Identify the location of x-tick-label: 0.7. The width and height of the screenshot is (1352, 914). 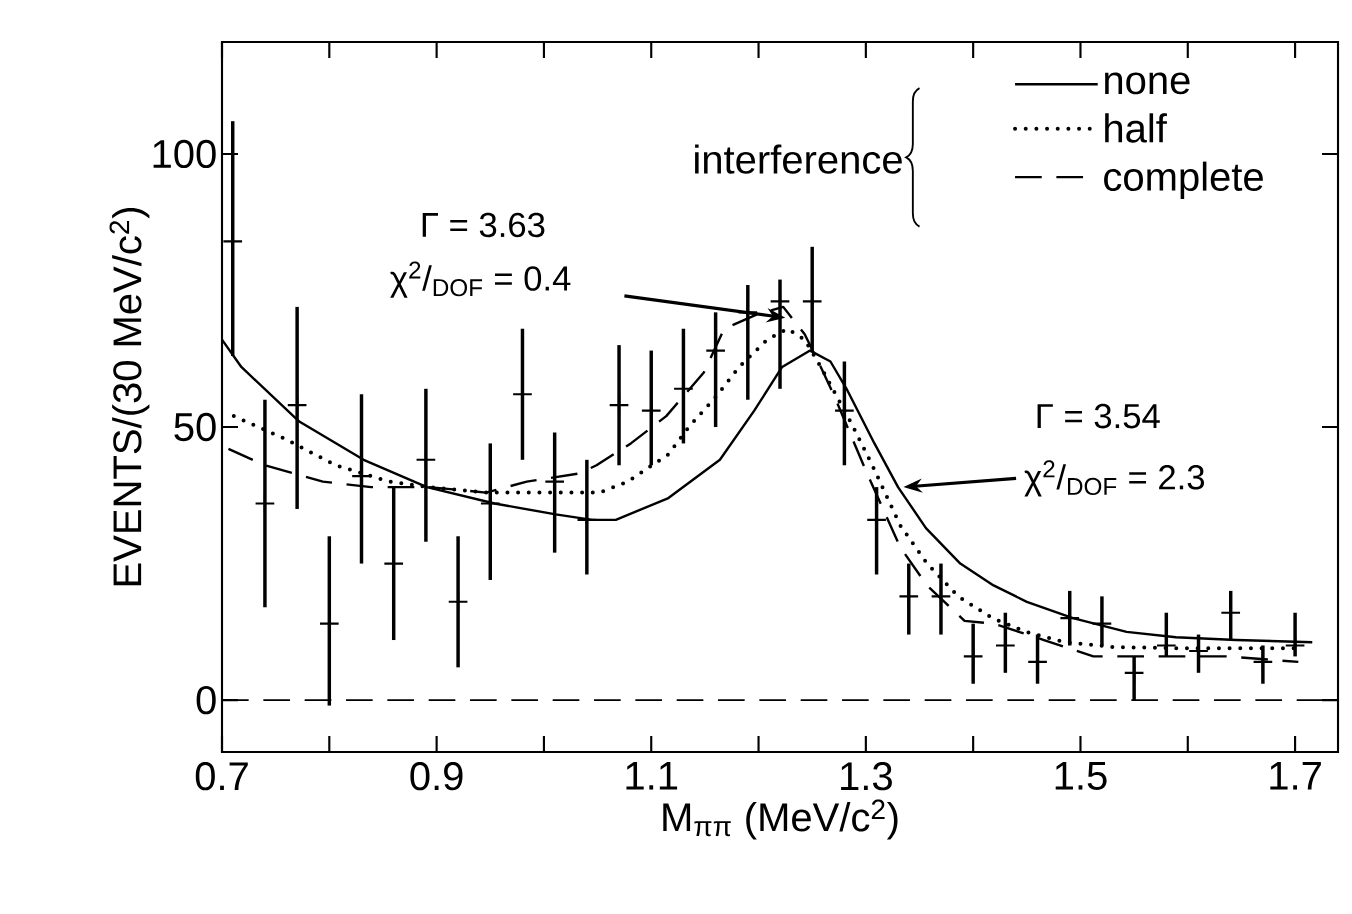
(221, 776).